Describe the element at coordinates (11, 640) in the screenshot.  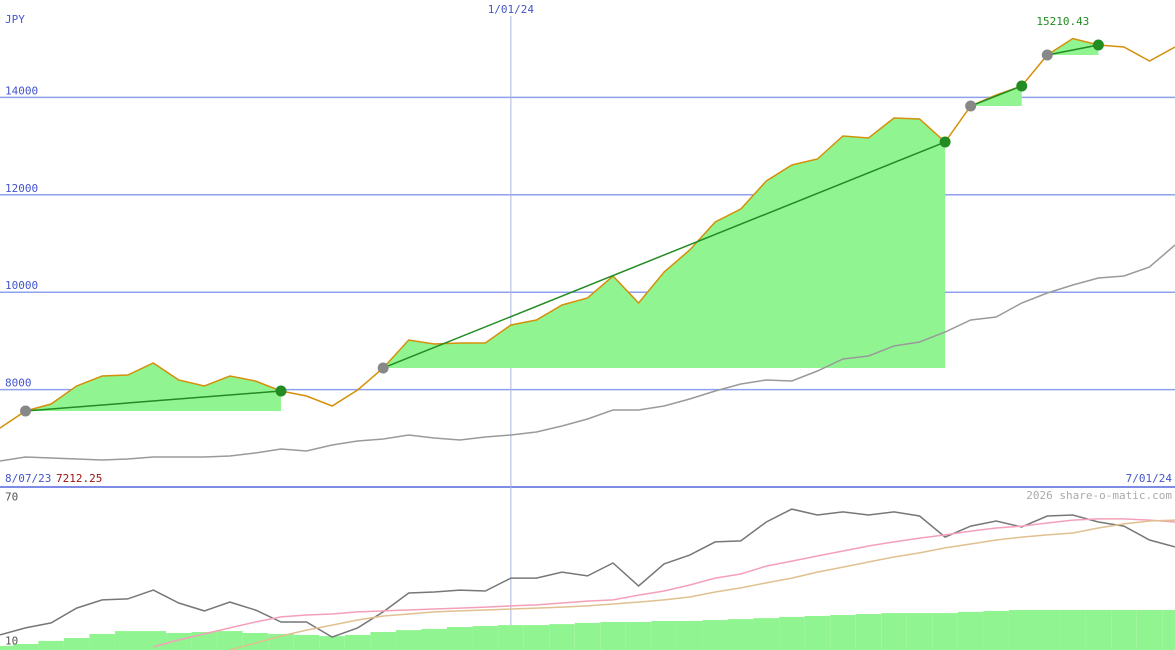
I see `y-tick-label: 10` at that location.